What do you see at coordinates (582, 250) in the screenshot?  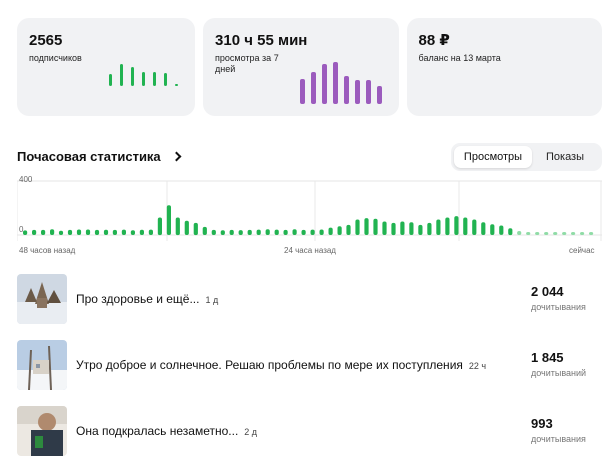 I see `x-label-end: сейчас` at bounding box center [582, 250].